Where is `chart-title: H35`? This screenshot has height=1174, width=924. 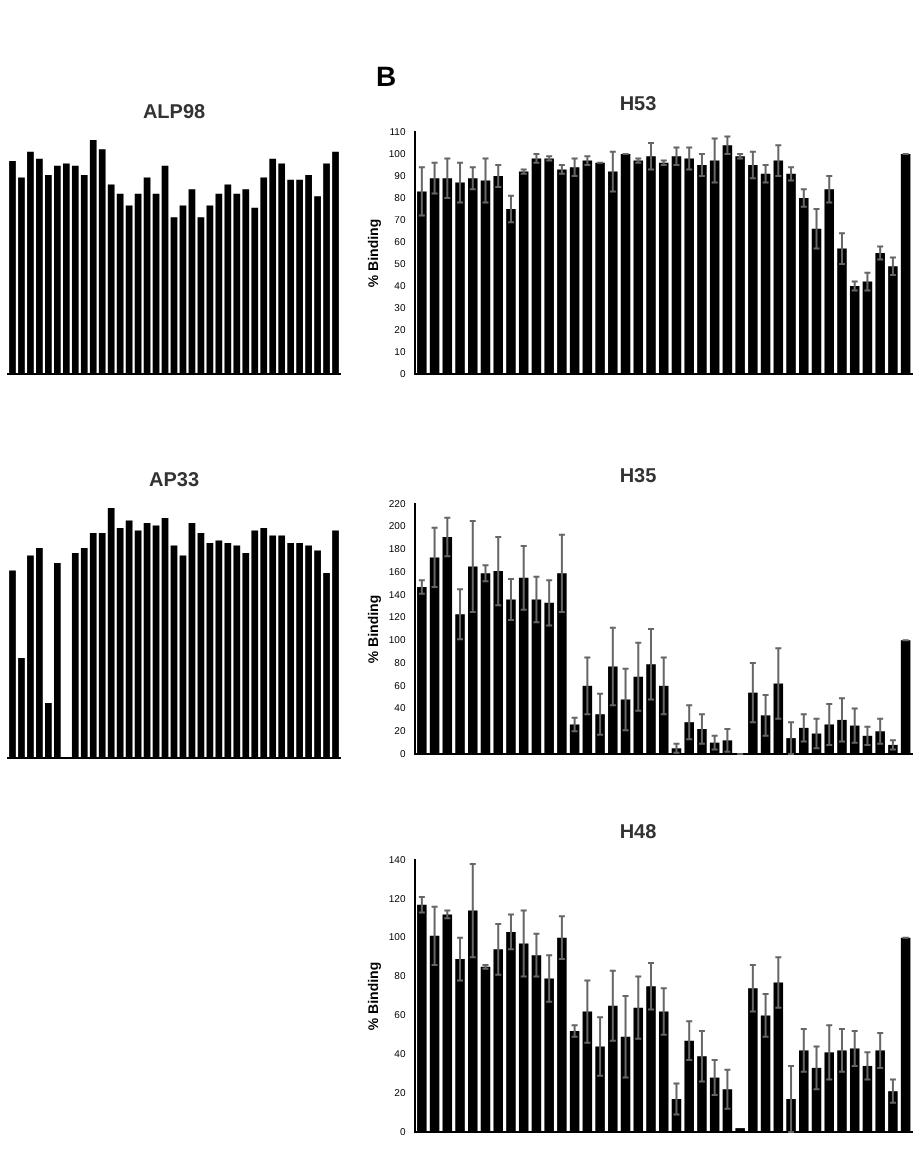 chart-title: H35 is located at coordinates (638, 476).